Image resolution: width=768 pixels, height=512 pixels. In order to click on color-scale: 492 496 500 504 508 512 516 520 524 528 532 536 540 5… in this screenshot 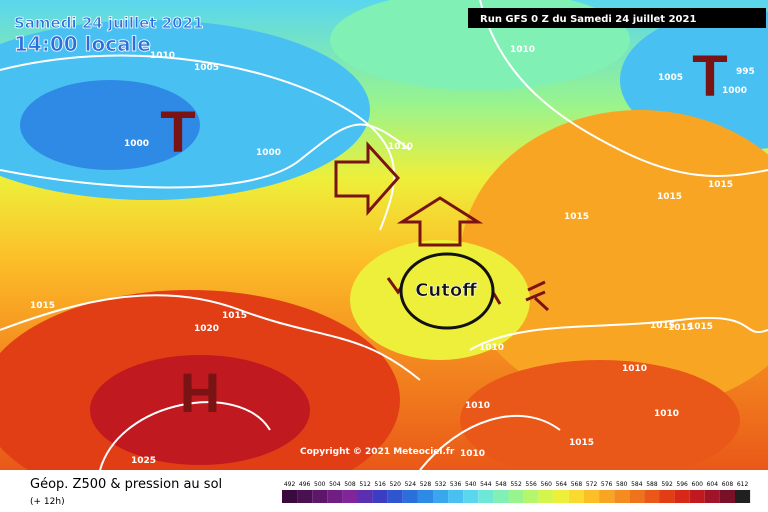, I will do `click(516, 492)`.